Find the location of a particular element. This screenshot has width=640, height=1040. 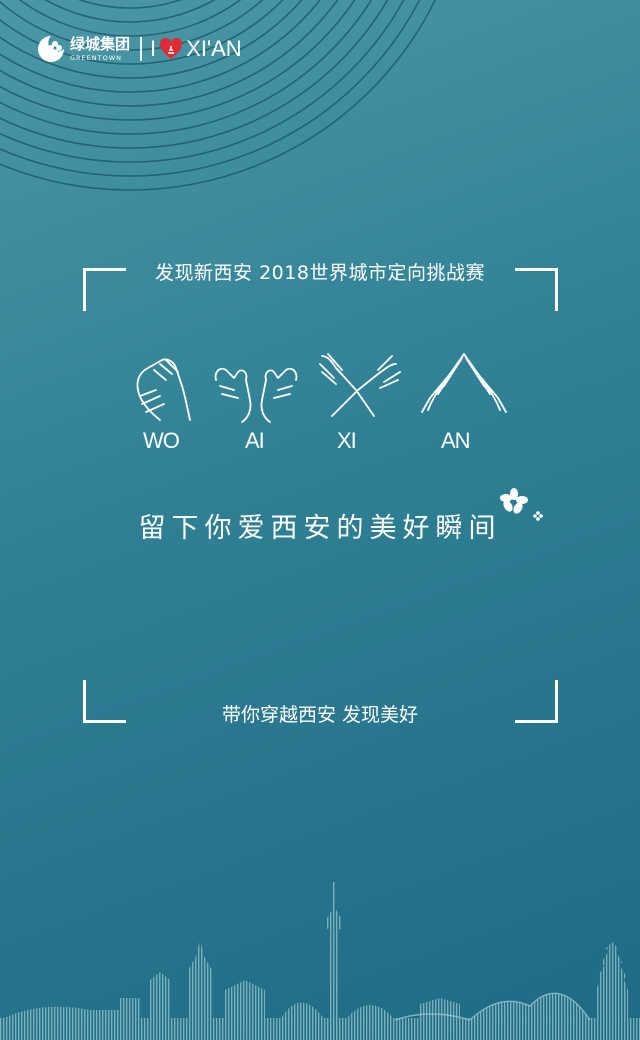

brand-header: 绿城集团 GREENTOWN I XI'AN is located at coordinates (139, 49).